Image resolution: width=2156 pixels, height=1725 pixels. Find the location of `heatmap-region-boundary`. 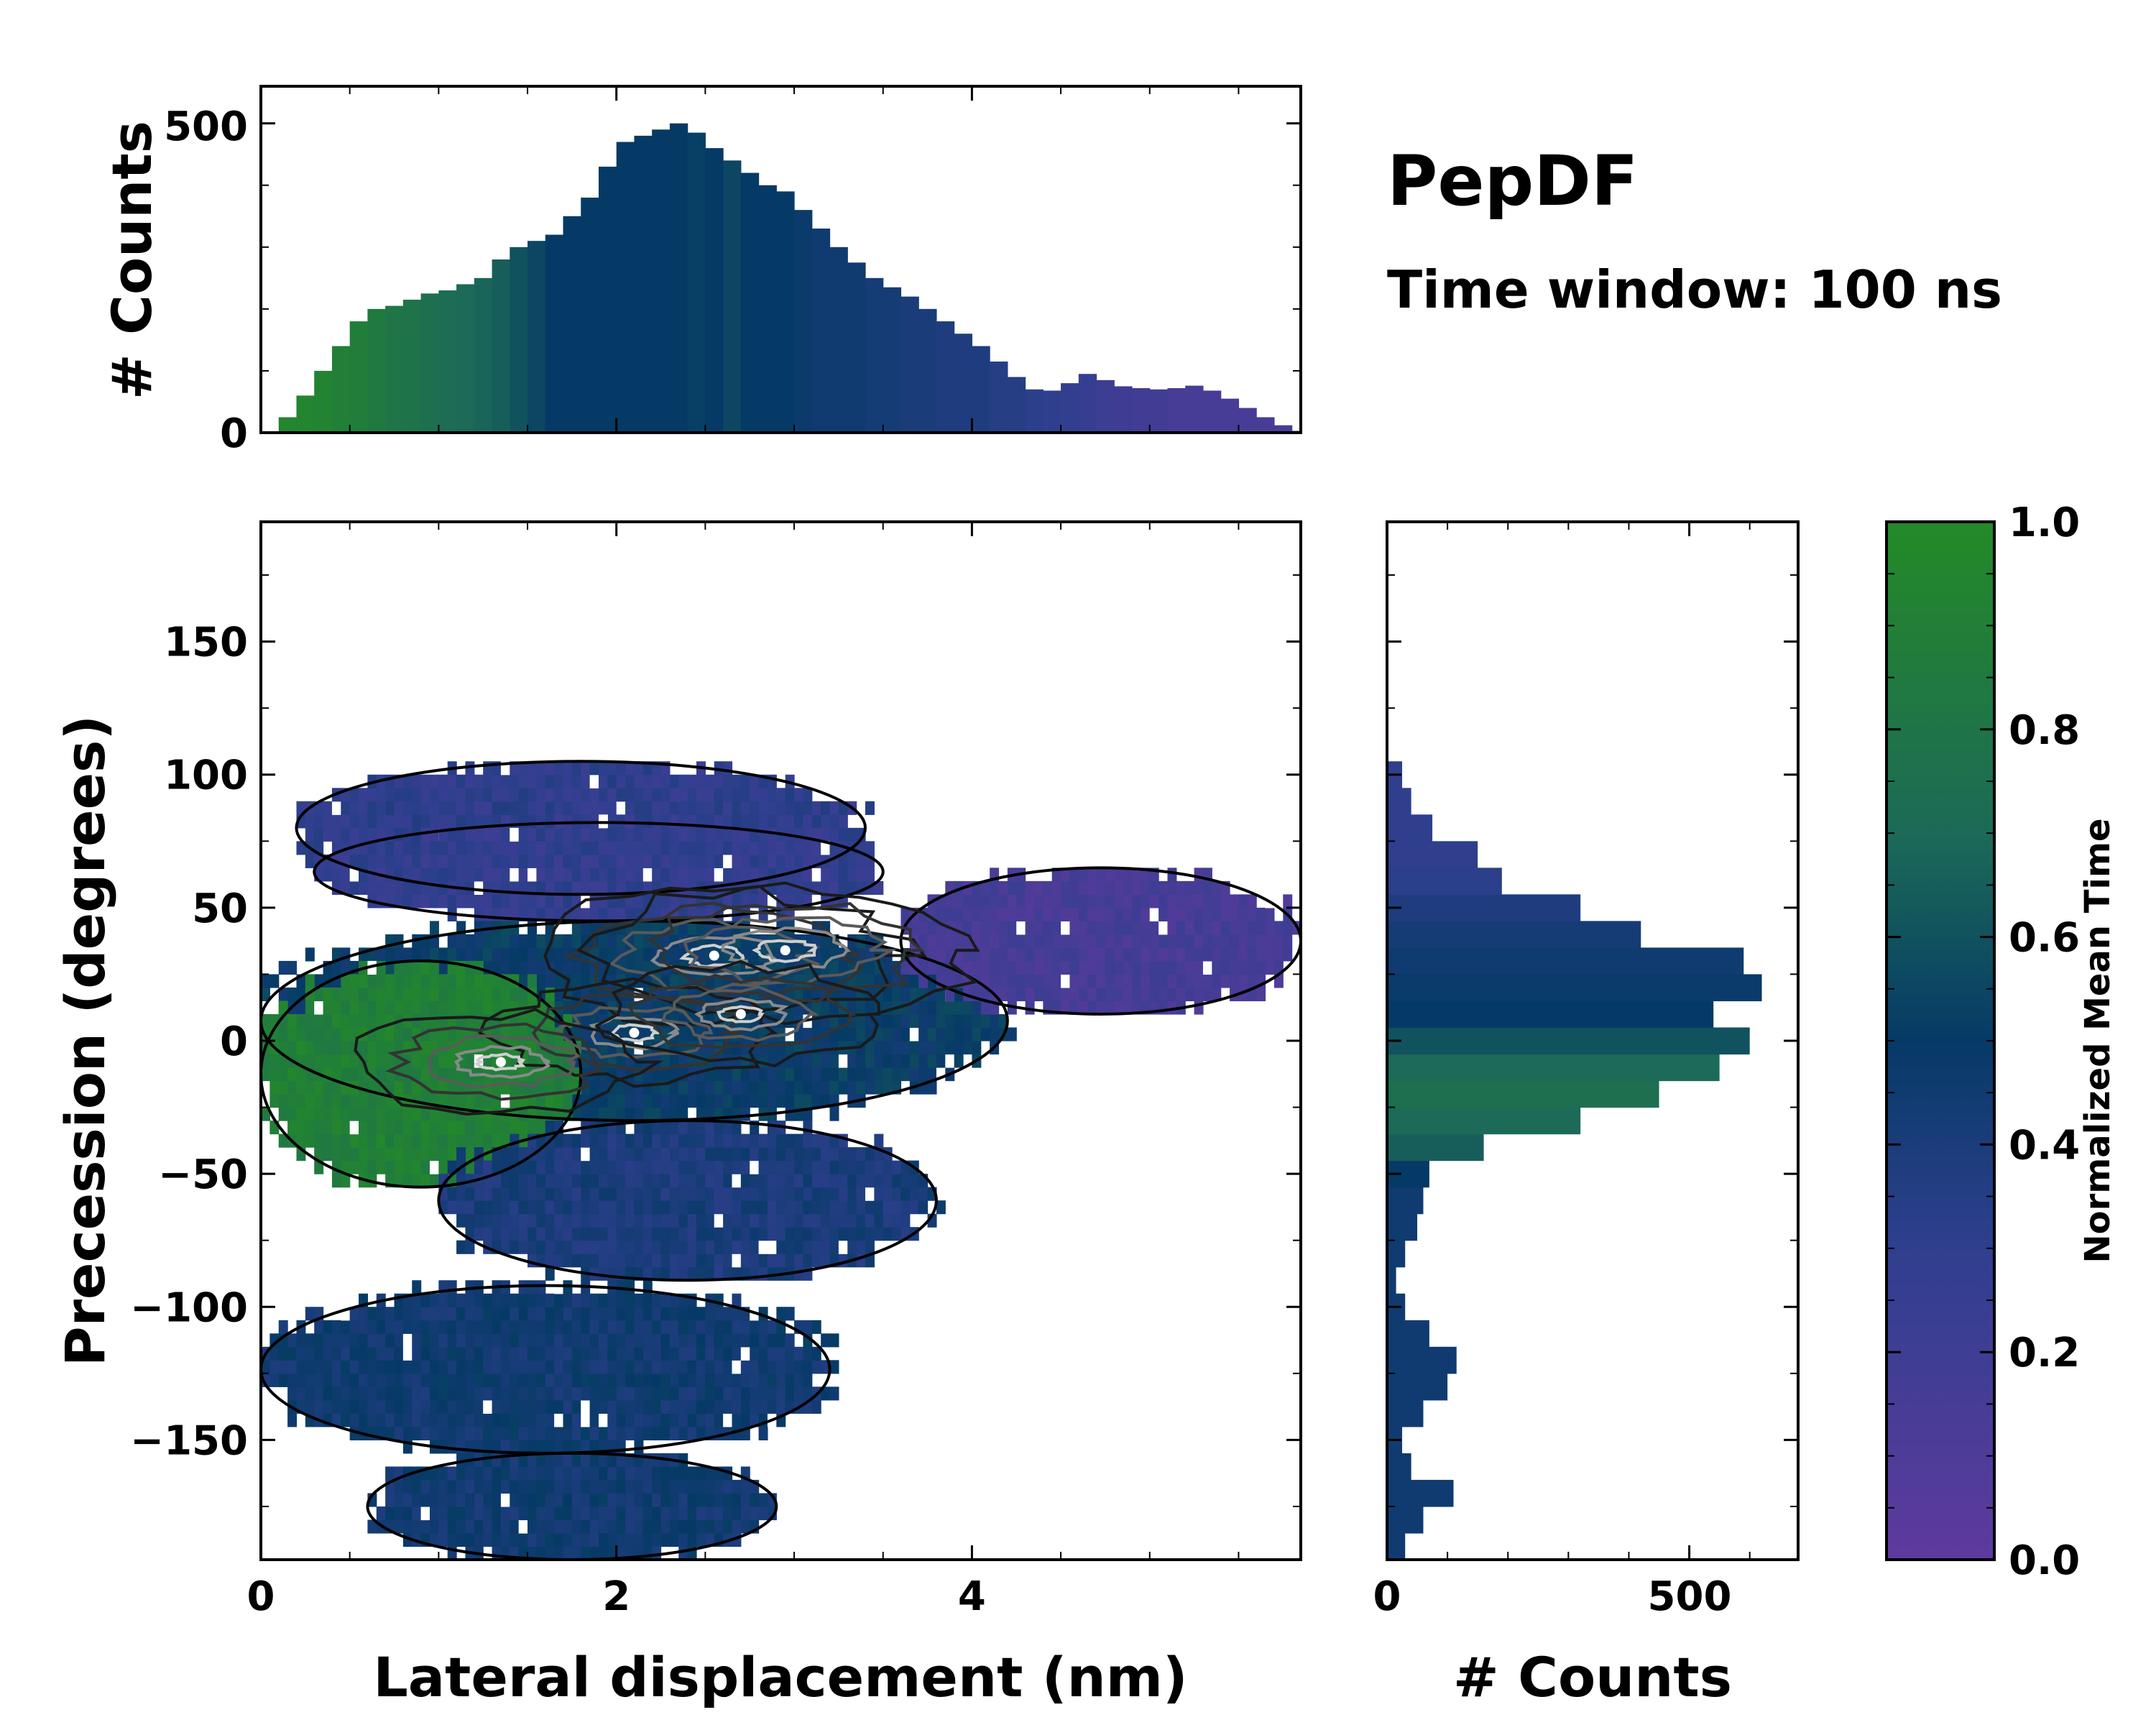

heatmap-region-boundary is located at coordinates (688, 1200).